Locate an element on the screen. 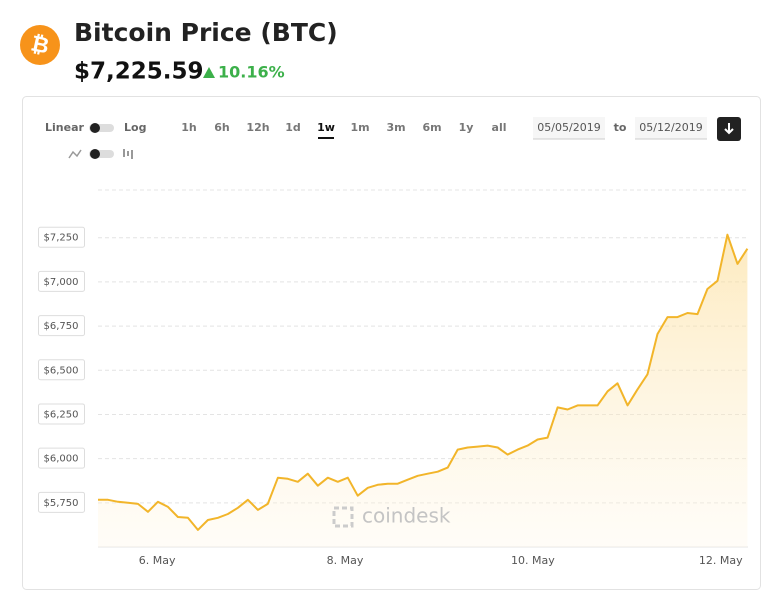 This screenshot has width=777, height=604. y-tick-label: $7,000 is located at coordinates (61, 282).